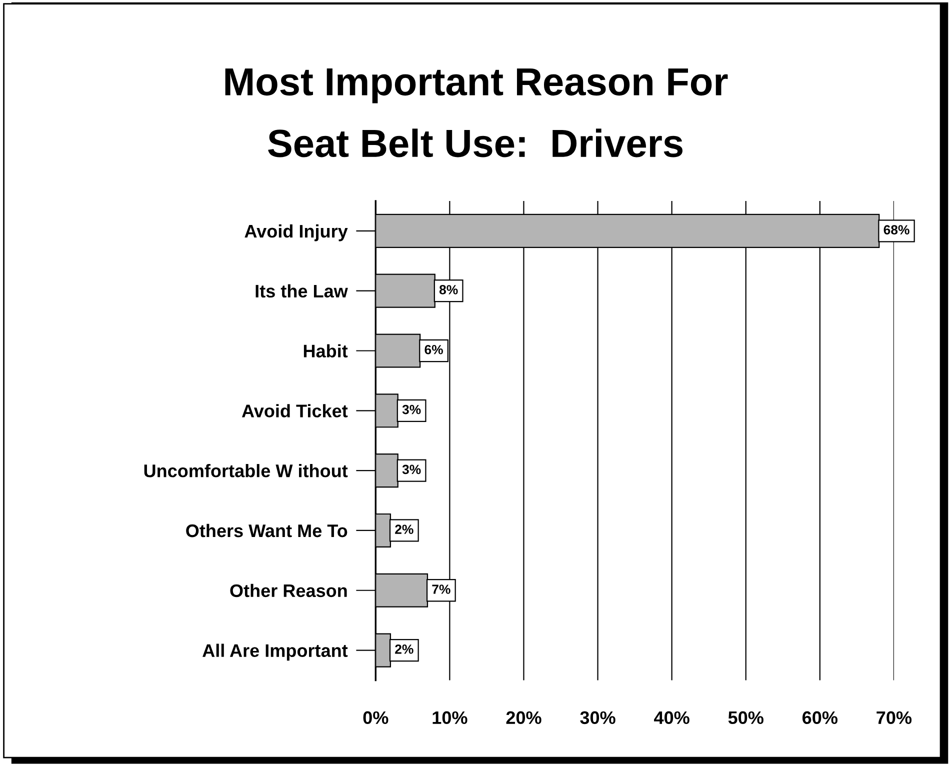 This screenshot has width=951, height=773. Describe the element at coordinates (894, 717) in the screenshot. I see `x-tick-label: 70%` at that location.